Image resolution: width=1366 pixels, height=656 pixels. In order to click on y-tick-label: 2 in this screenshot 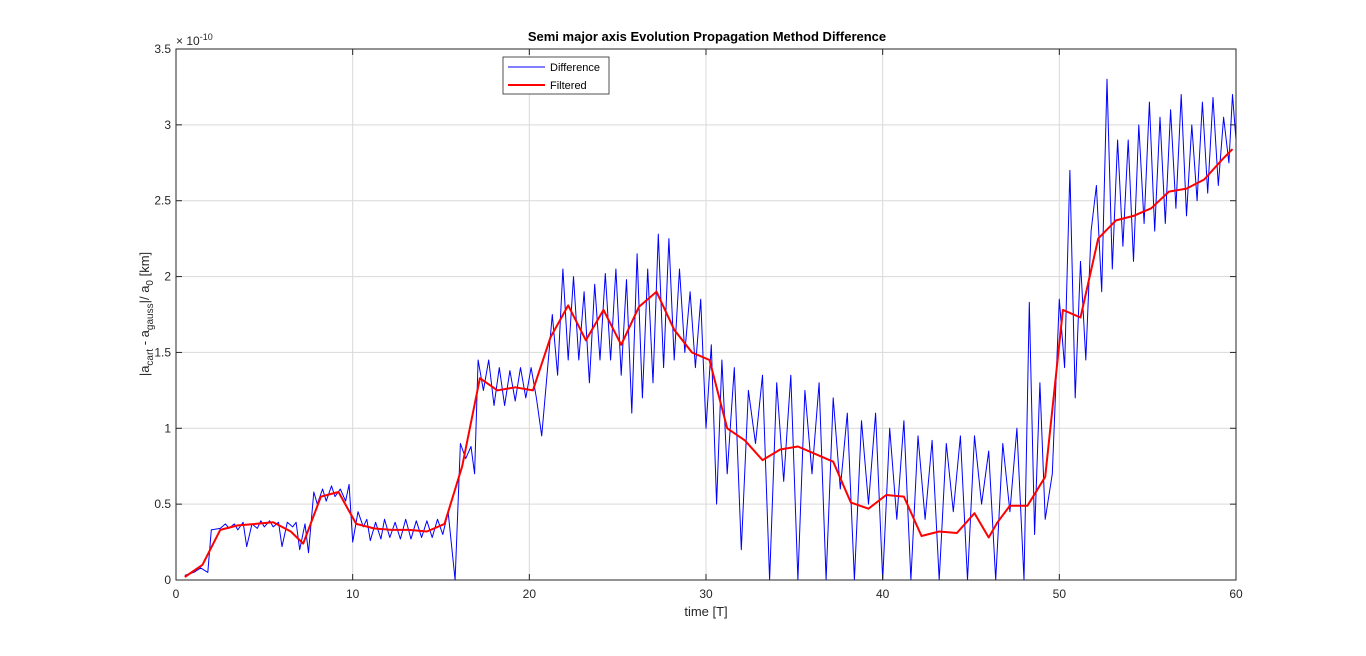, I will do `click(167, 277)`.